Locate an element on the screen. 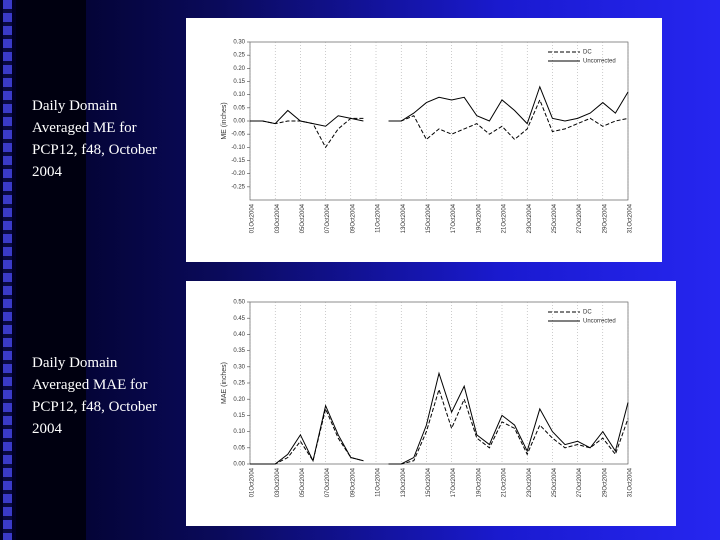  y-axis-label: MAE (inches) is located at coordinates (224, 383).